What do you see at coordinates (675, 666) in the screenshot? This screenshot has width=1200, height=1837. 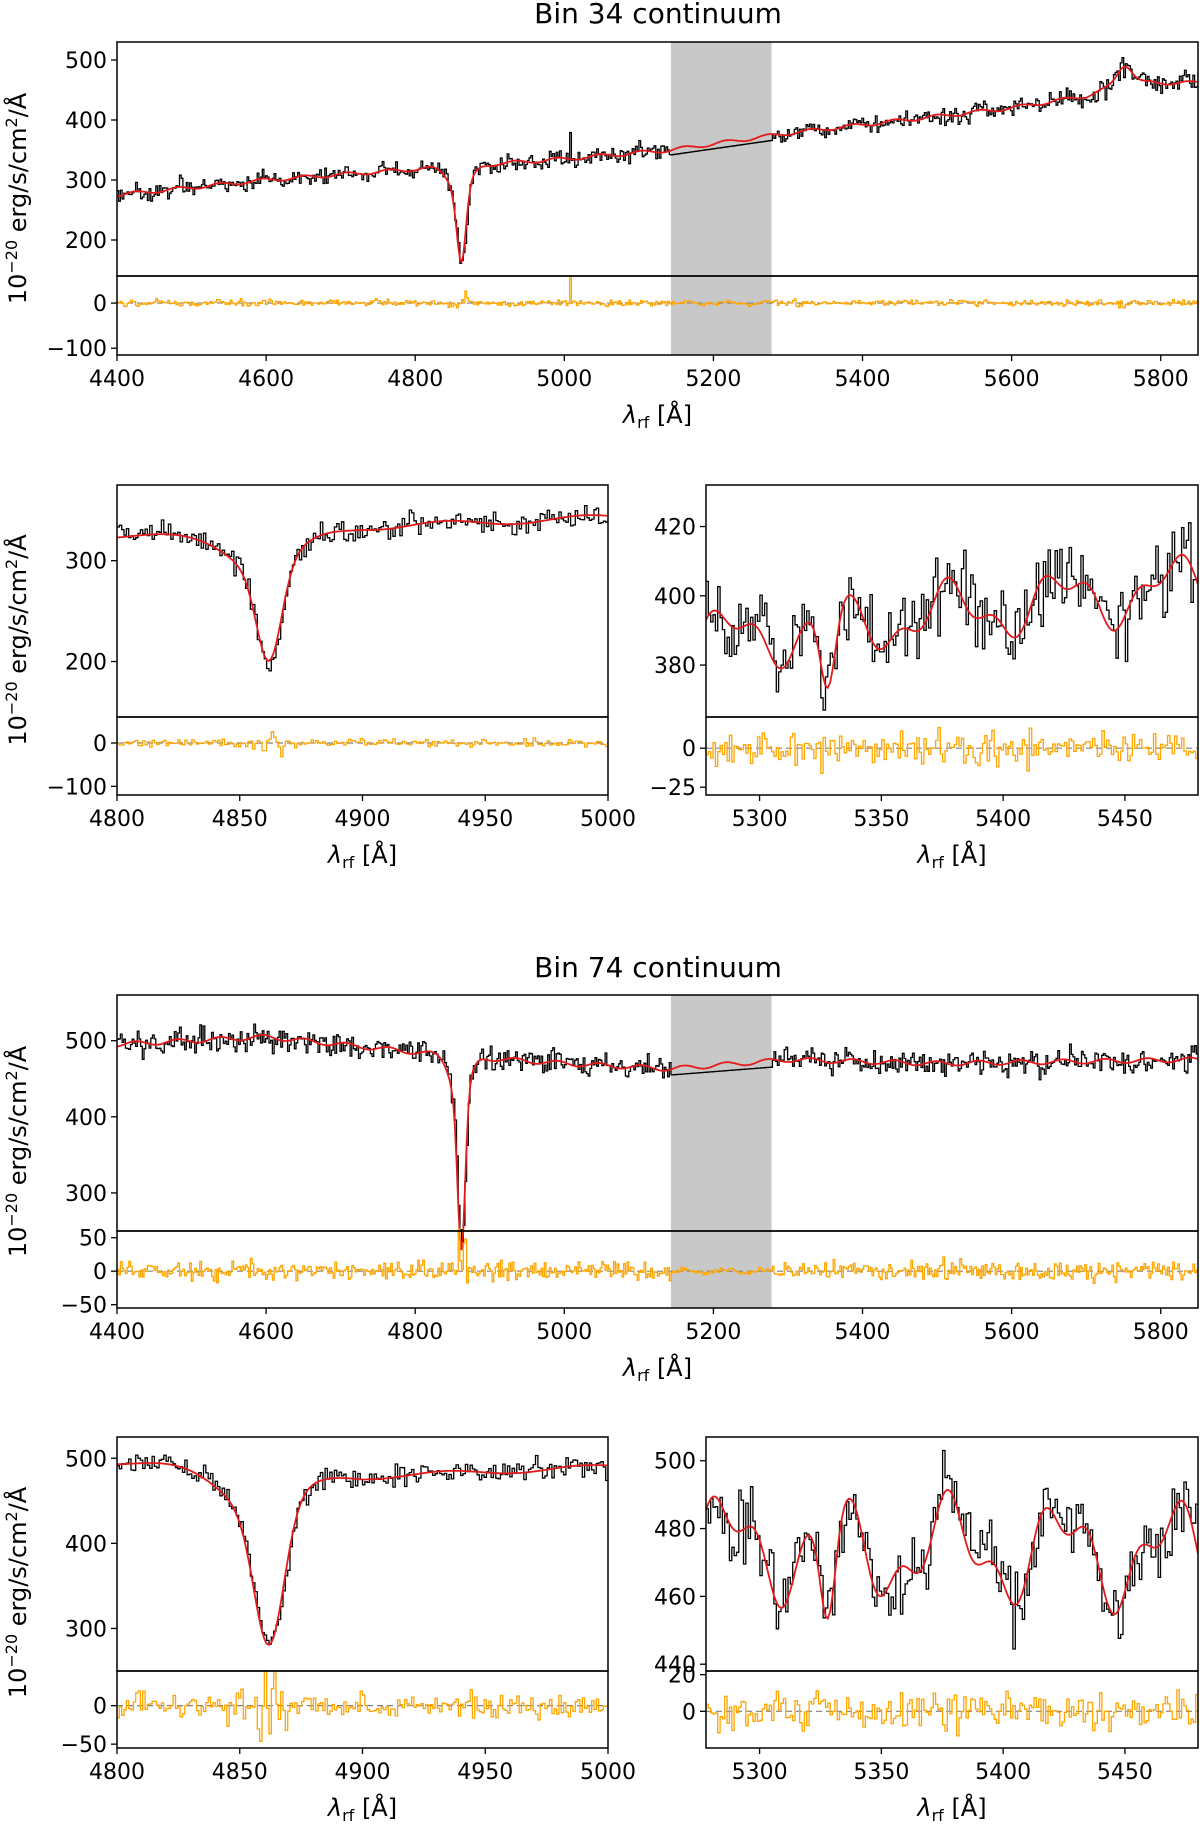 I see `y-tick-label: 380` at bounding box center [675, 666].